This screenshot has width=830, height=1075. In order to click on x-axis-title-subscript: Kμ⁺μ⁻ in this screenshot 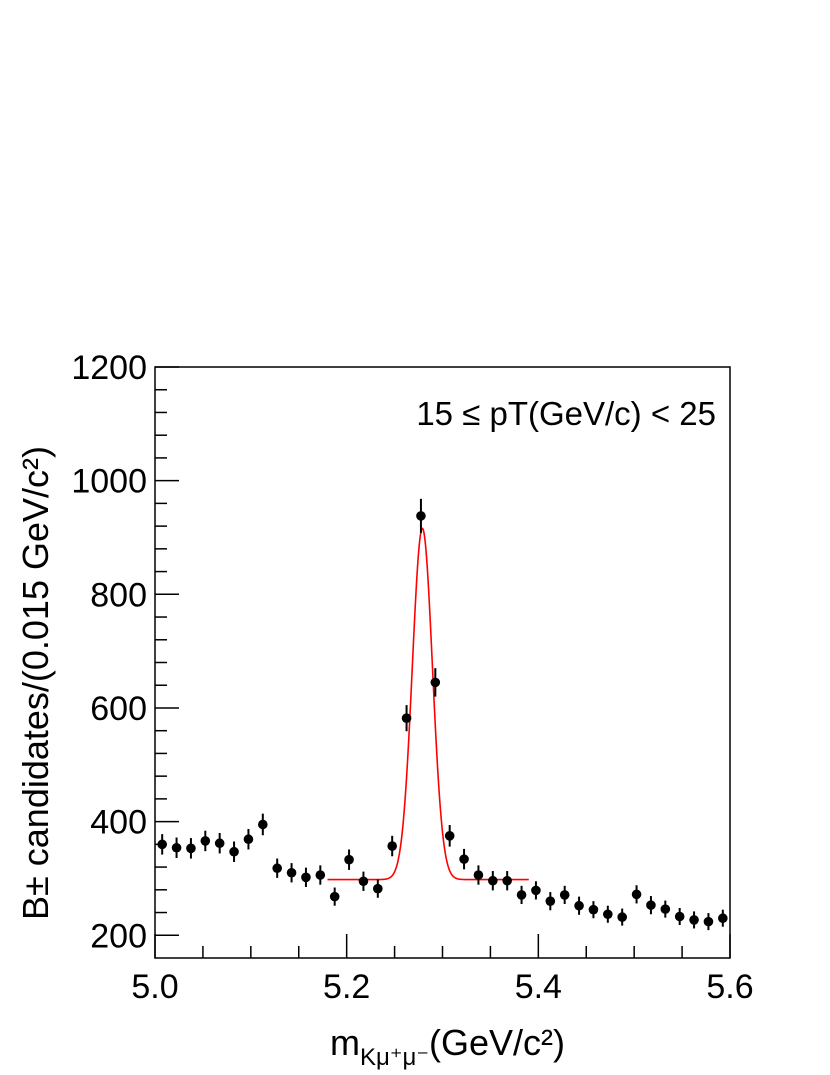, I will do `click(394, 1057)`.